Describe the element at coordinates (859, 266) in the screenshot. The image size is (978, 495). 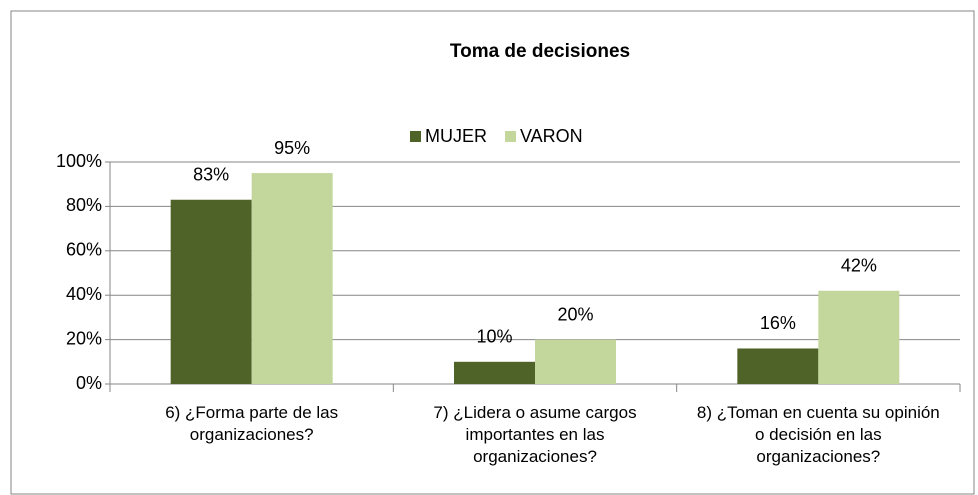
I see `data-label: 42%` at that location.